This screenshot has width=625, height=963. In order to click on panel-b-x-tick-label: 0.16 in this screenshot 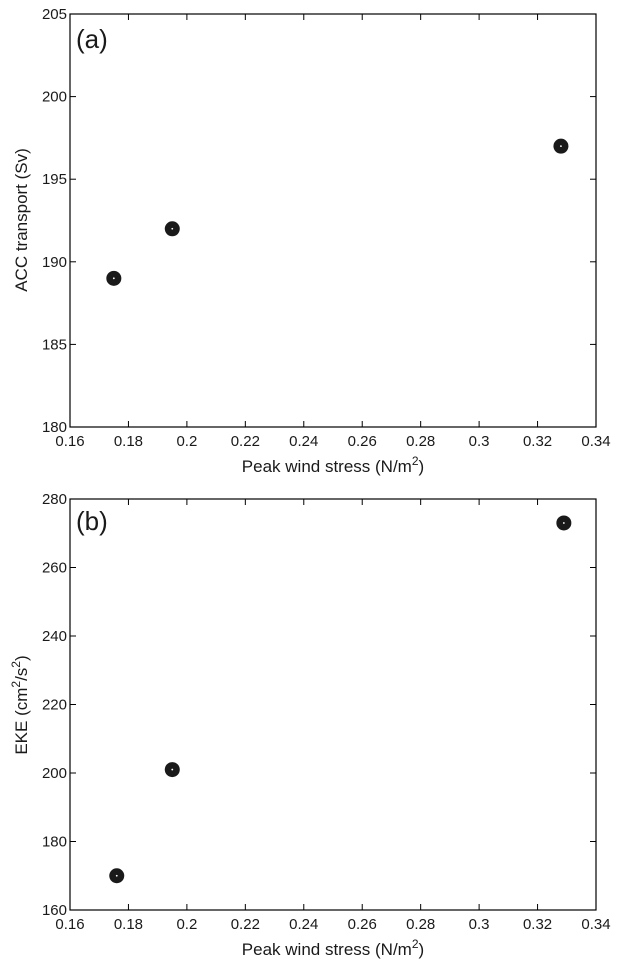, I will do `click(69, 924)`.